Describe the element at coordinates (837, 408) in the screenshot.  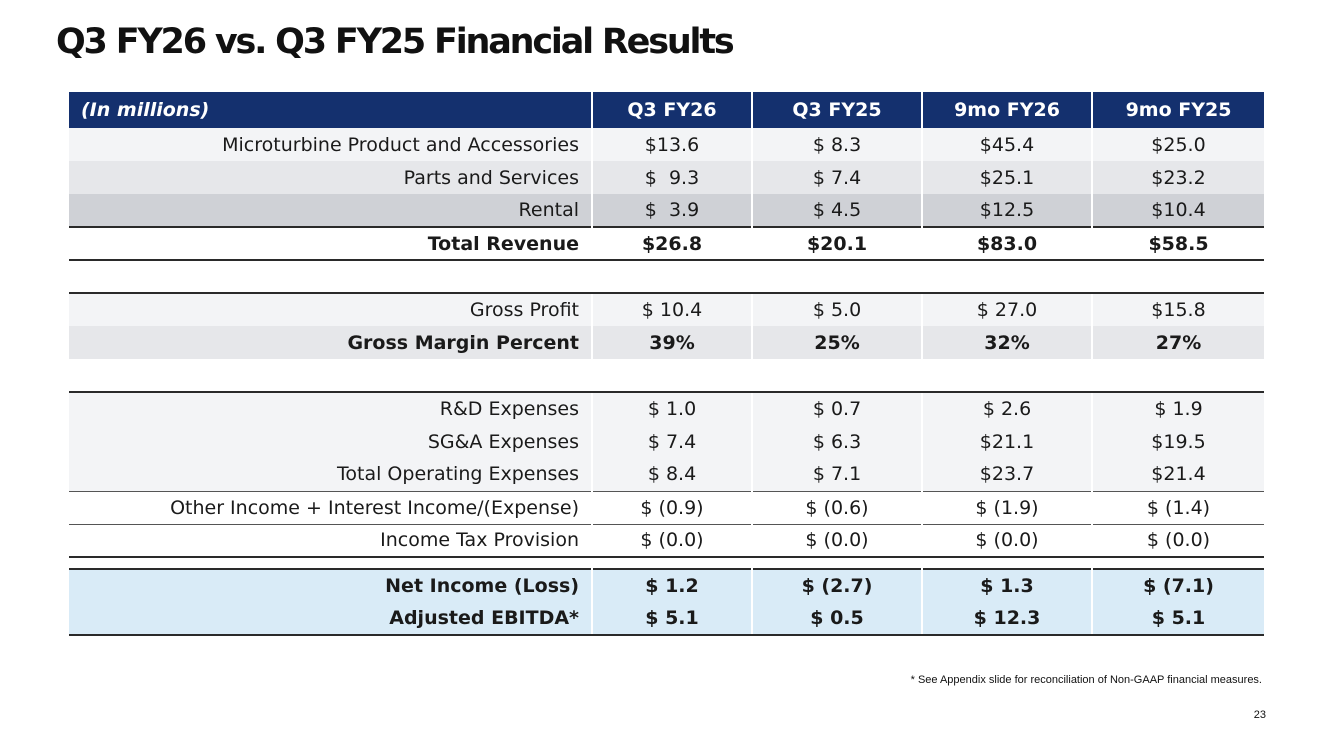
I see `cell-value: $ 0.7` at that location.